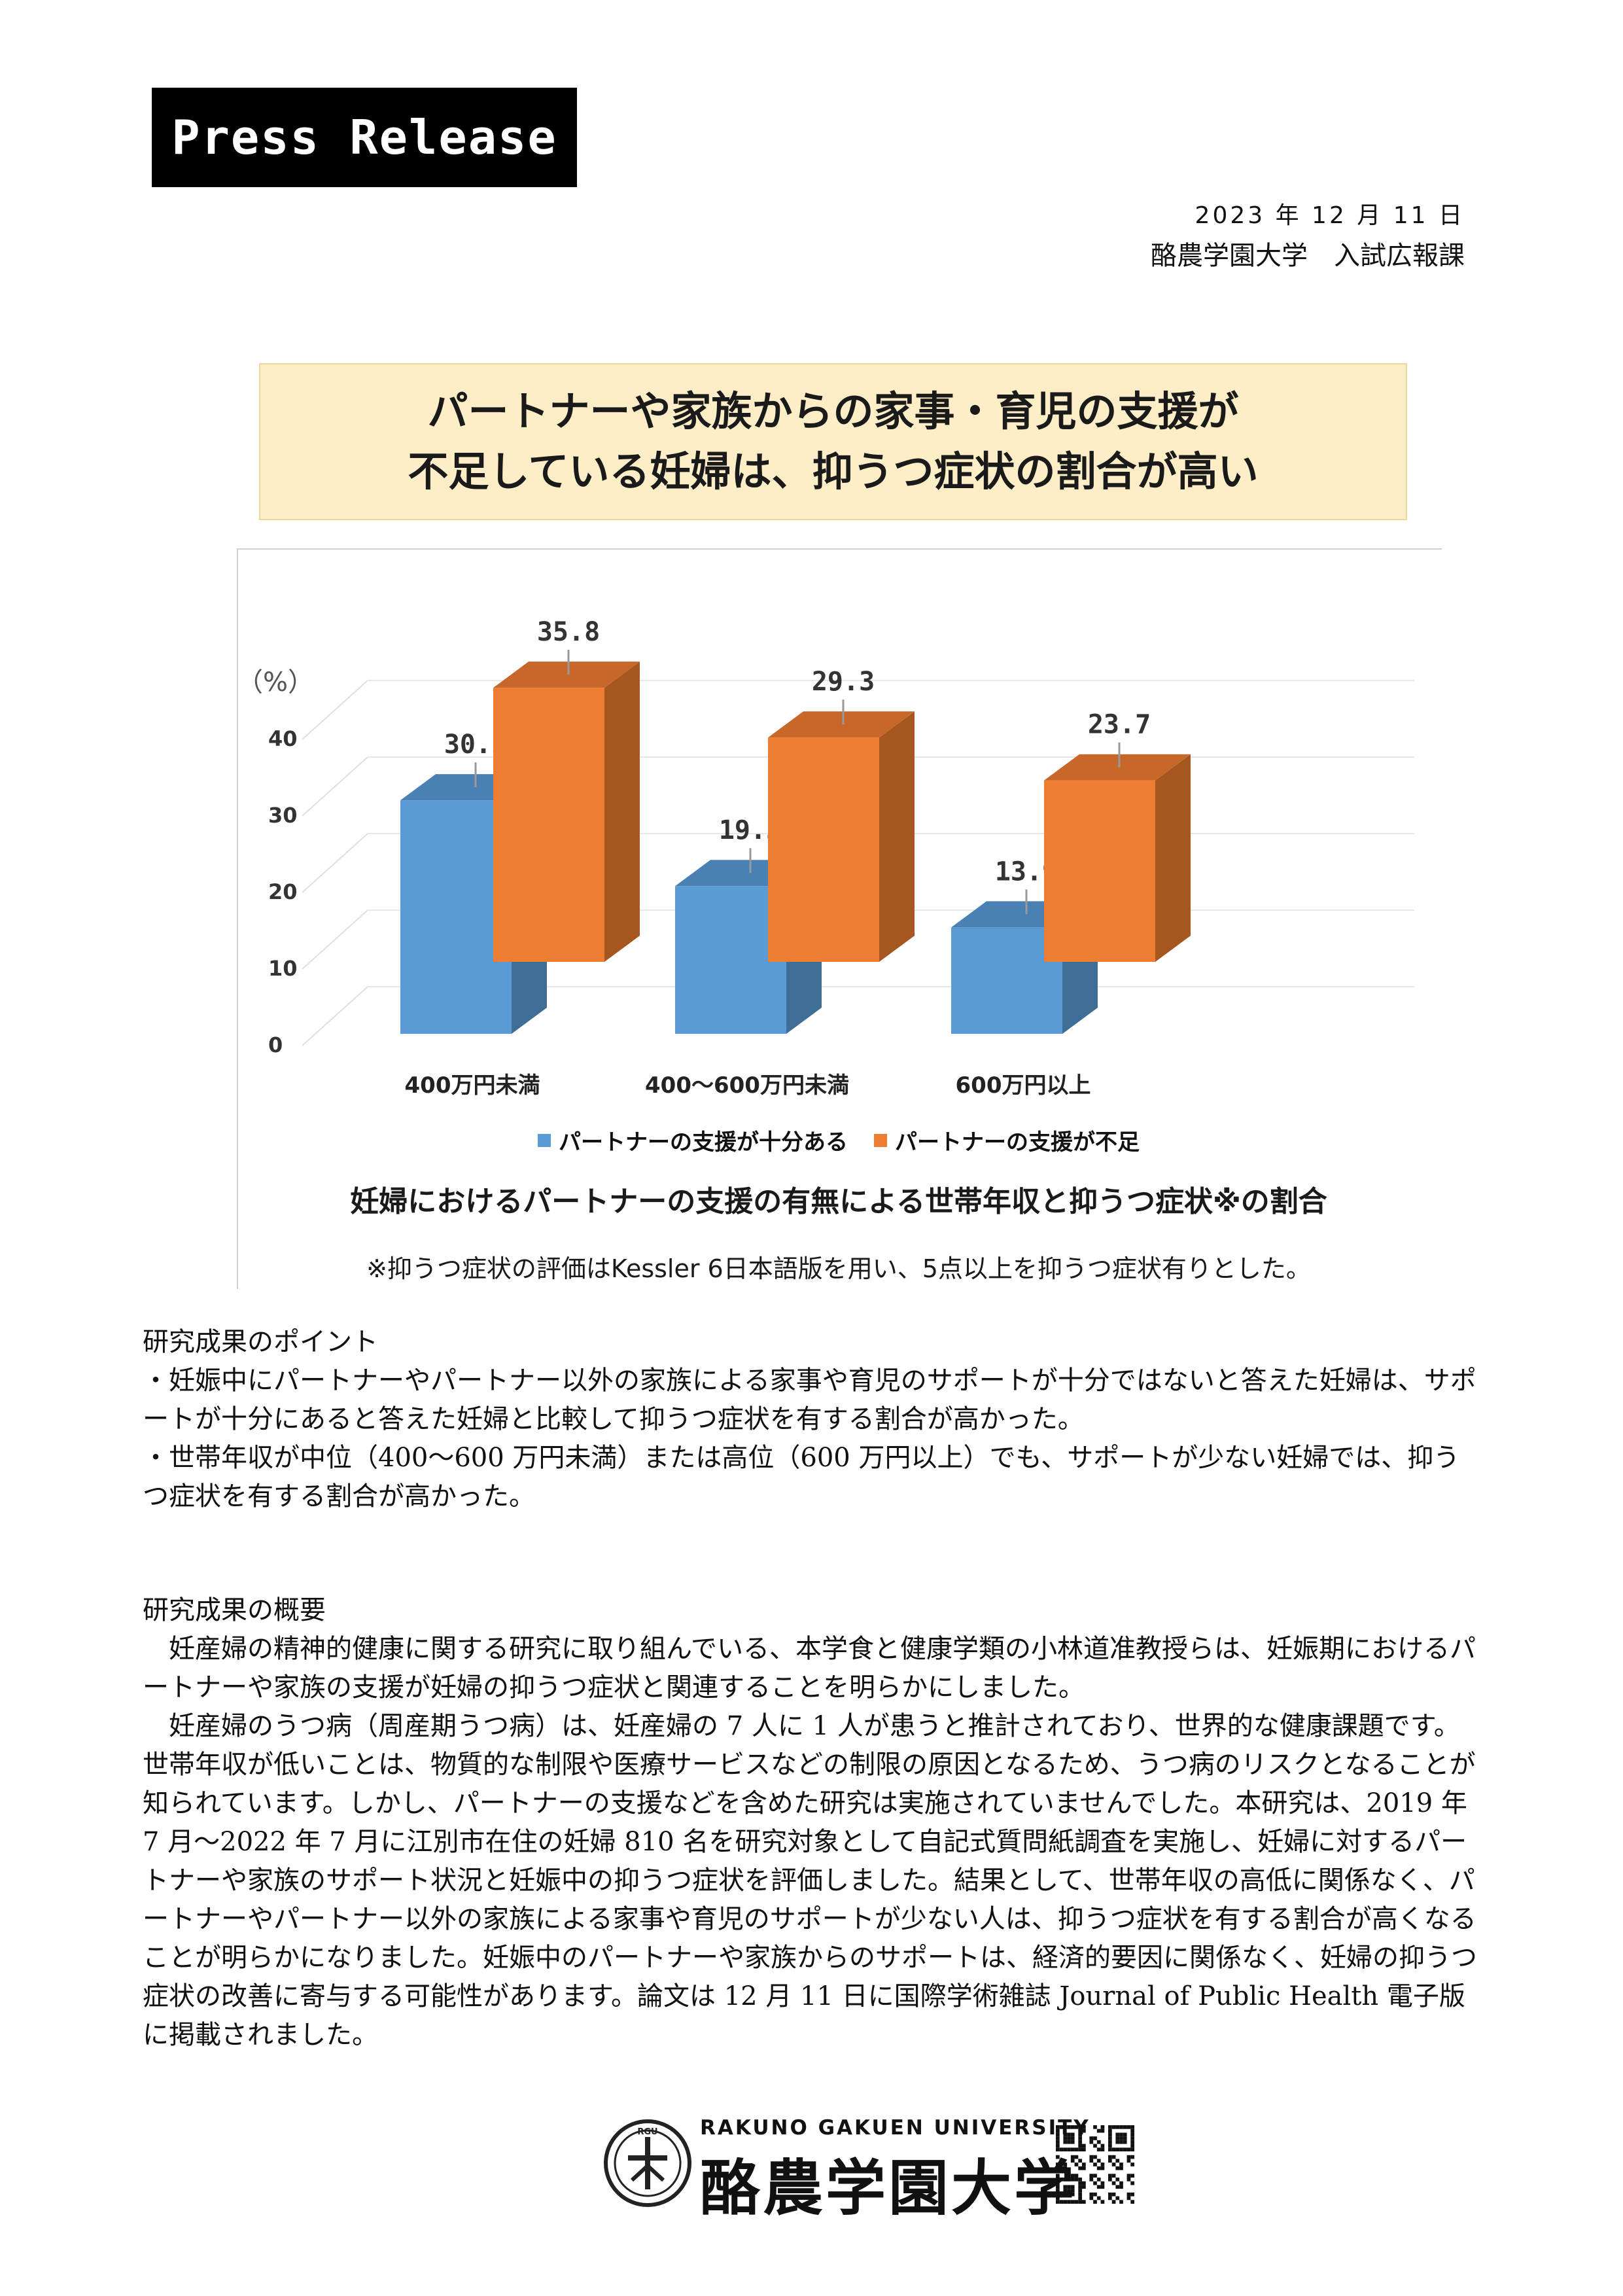 Image resolution: width=1623 pixels, height=2296 pixels. Describe the element at coordinates (283, 738) in the screenshot. I see `y-tick-label: 40` at that location.